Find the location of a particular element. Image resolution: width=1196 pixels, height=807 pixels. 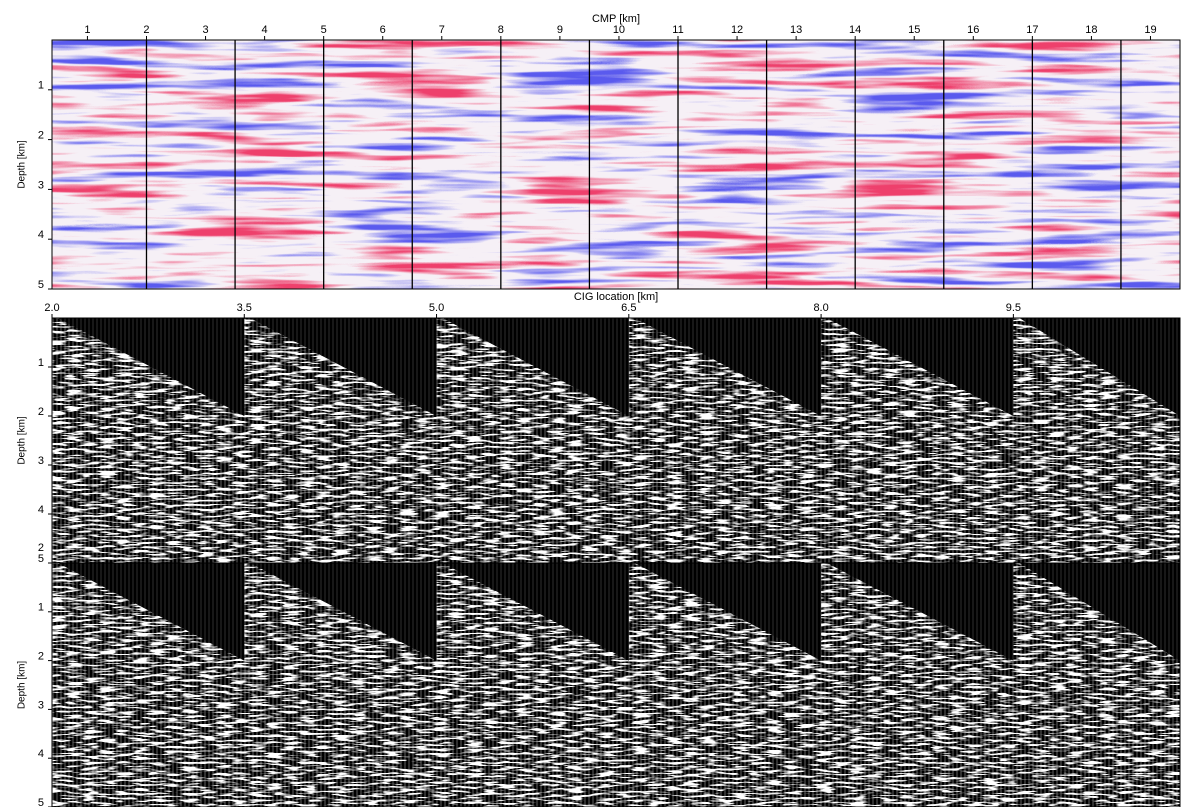

x-tick-label: 14 is located at coordinates (855, 30).